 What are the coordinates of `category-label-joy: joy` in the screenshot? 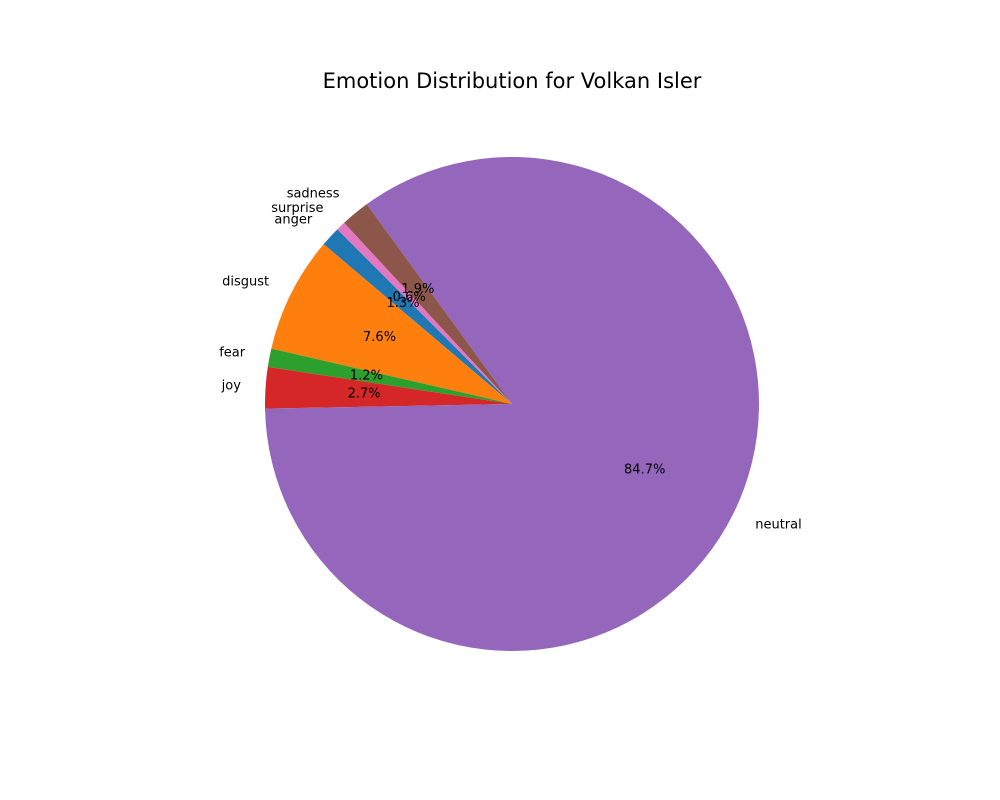 It's located at (231, 386).